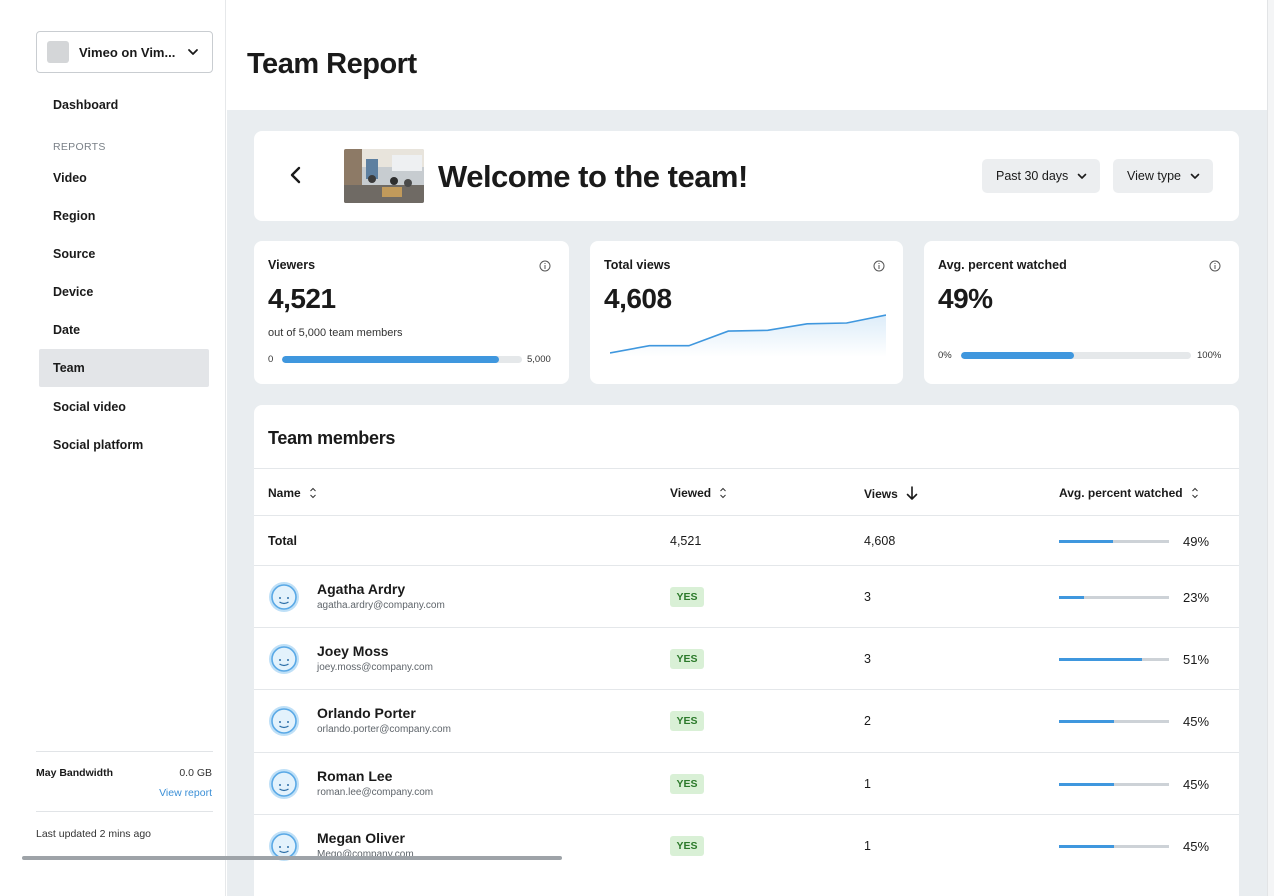 The image size is (1274, 896). What do you see at coordinates (124, 811) in the screenshot?
I see `sidebar-divider` at bounding box center [124, 811].